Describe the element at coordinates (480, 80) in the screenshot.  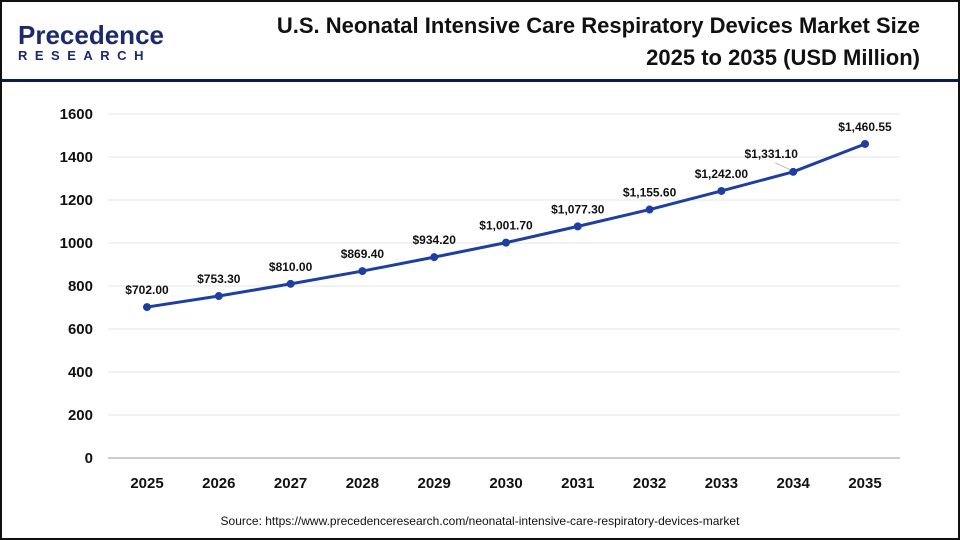
I see `header-divider` at that location.